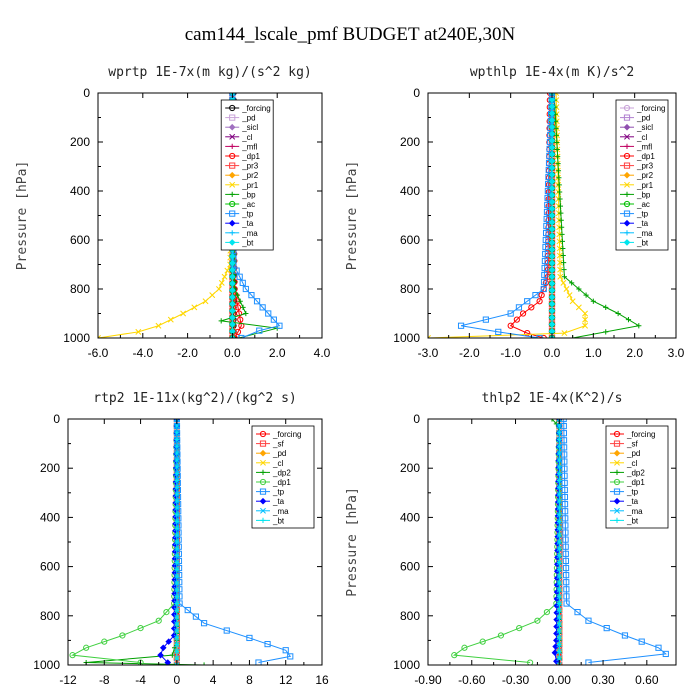 Image resolution: width=700 pixels, height=700 pixels. What do you see at coordinates (644, 127) in the screenshot?
I see `legend-label: _sicl` at bounding box center [644, 127].